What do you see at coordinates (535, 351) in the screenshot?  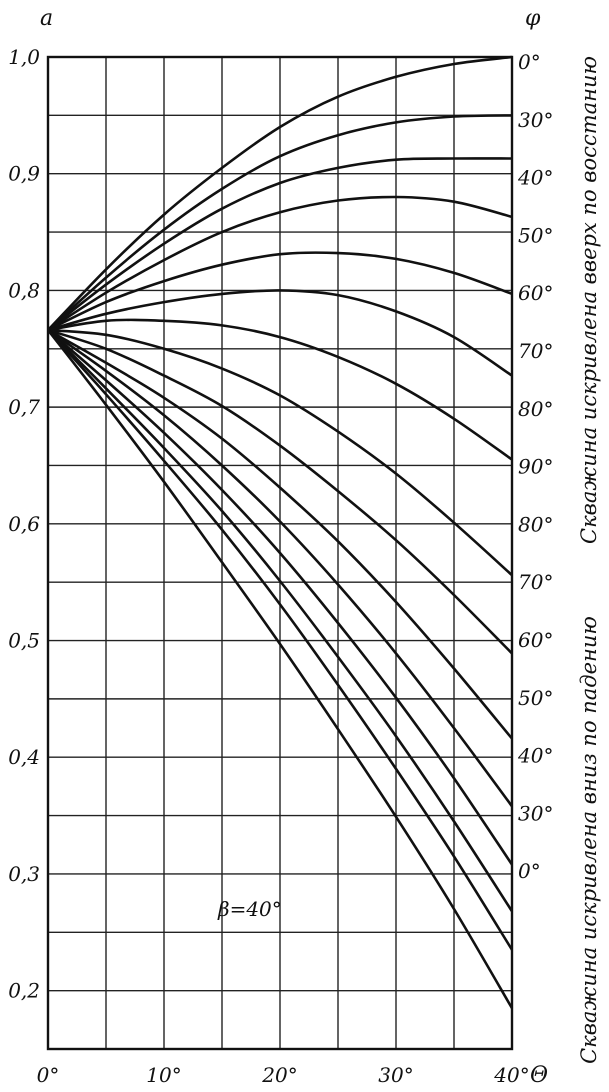 I see `series-label-up: 70°` at bounding box center [535, 351].